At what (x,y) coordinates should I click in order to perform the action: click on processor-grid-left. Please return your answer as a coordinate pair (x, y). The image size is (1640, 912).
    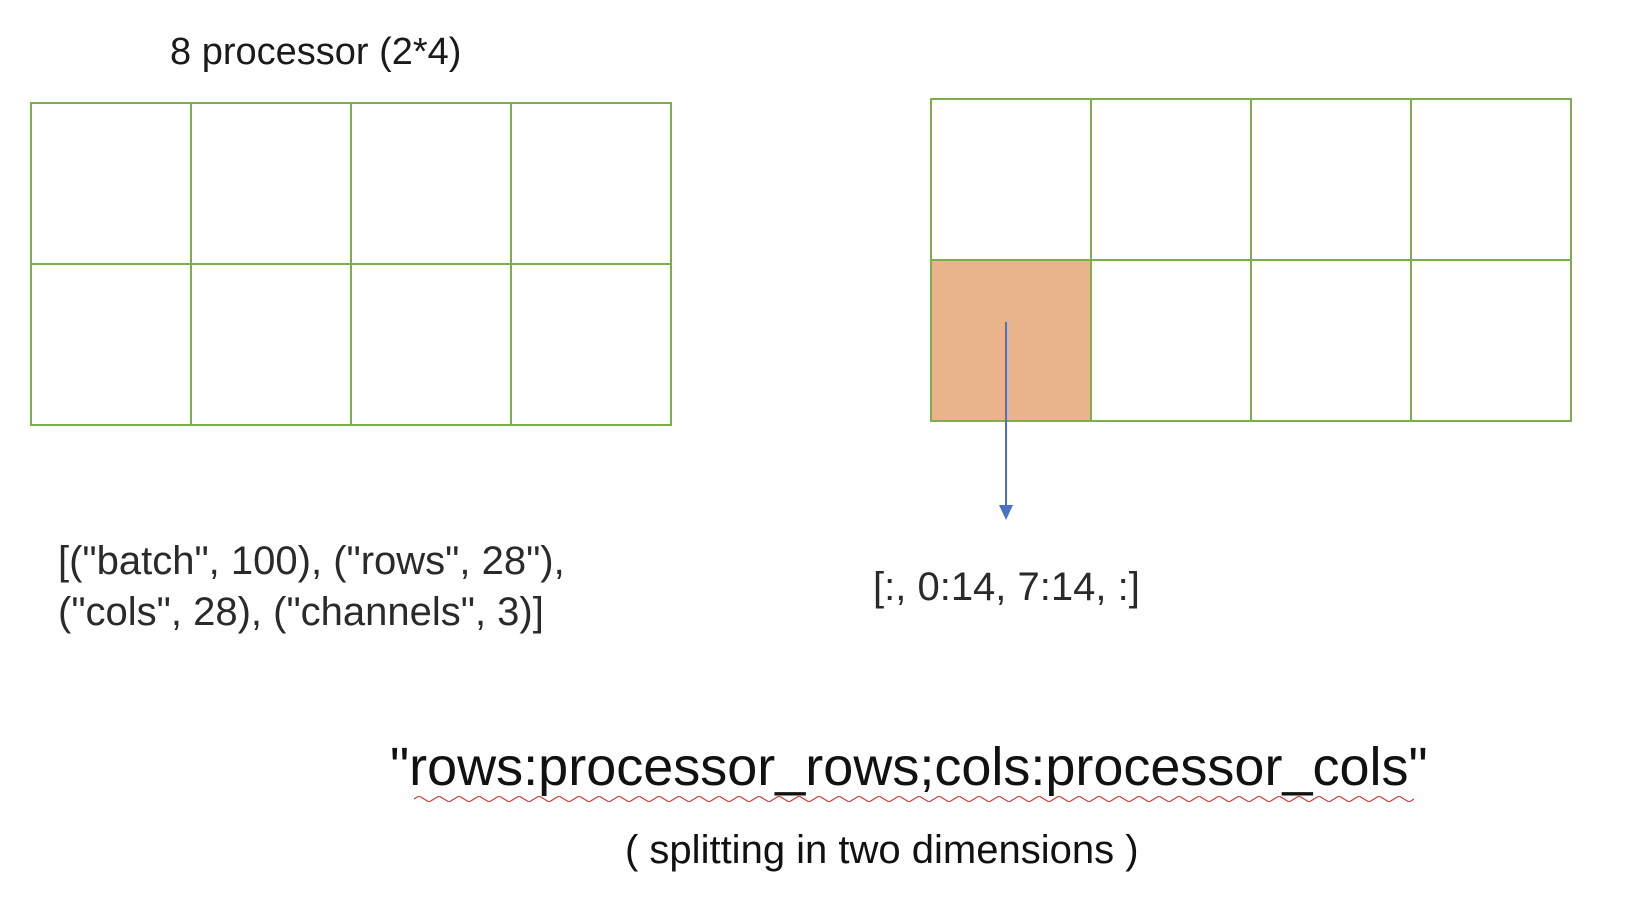
    Looking at the image, I should click on (351, 264).